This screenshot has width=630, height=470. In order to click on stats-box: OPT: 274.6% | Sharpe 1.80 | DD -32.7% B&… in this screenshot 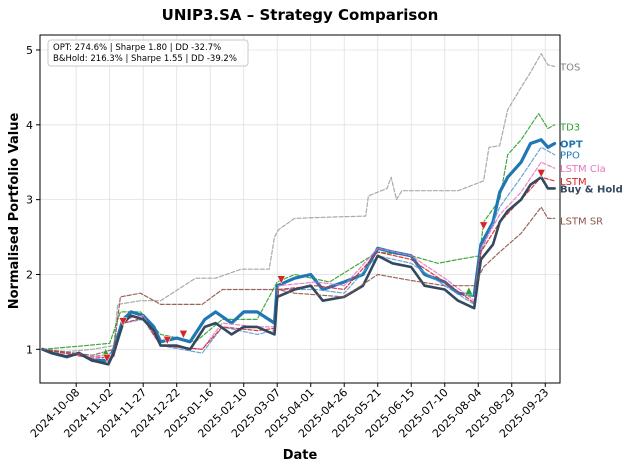, I will do `click(148, 53)`.